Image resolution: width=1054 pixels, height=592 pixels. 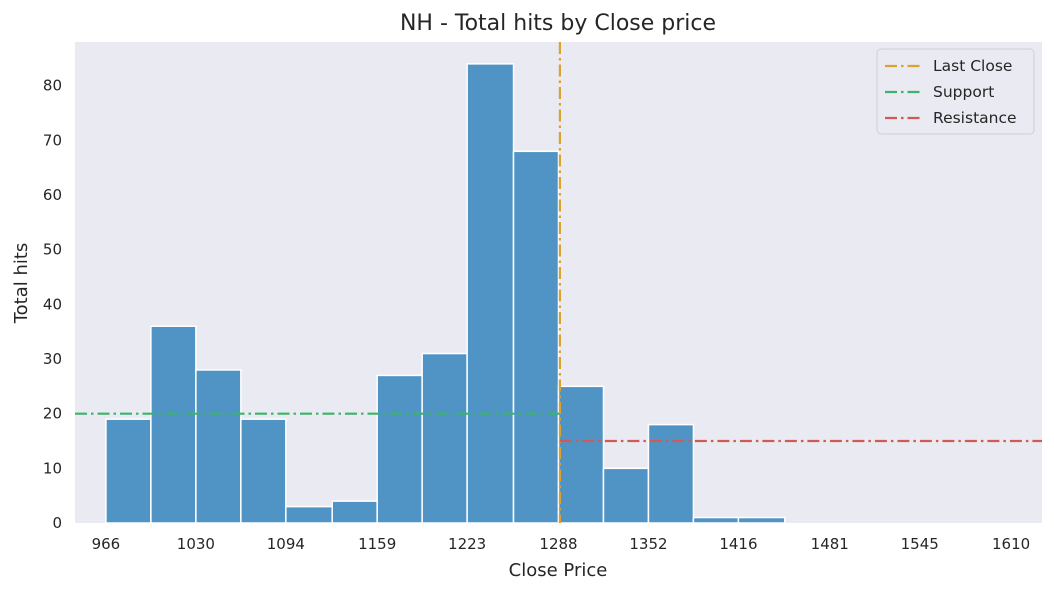 I want to click on y-tick-label: 0, so click(x=57, y=523).